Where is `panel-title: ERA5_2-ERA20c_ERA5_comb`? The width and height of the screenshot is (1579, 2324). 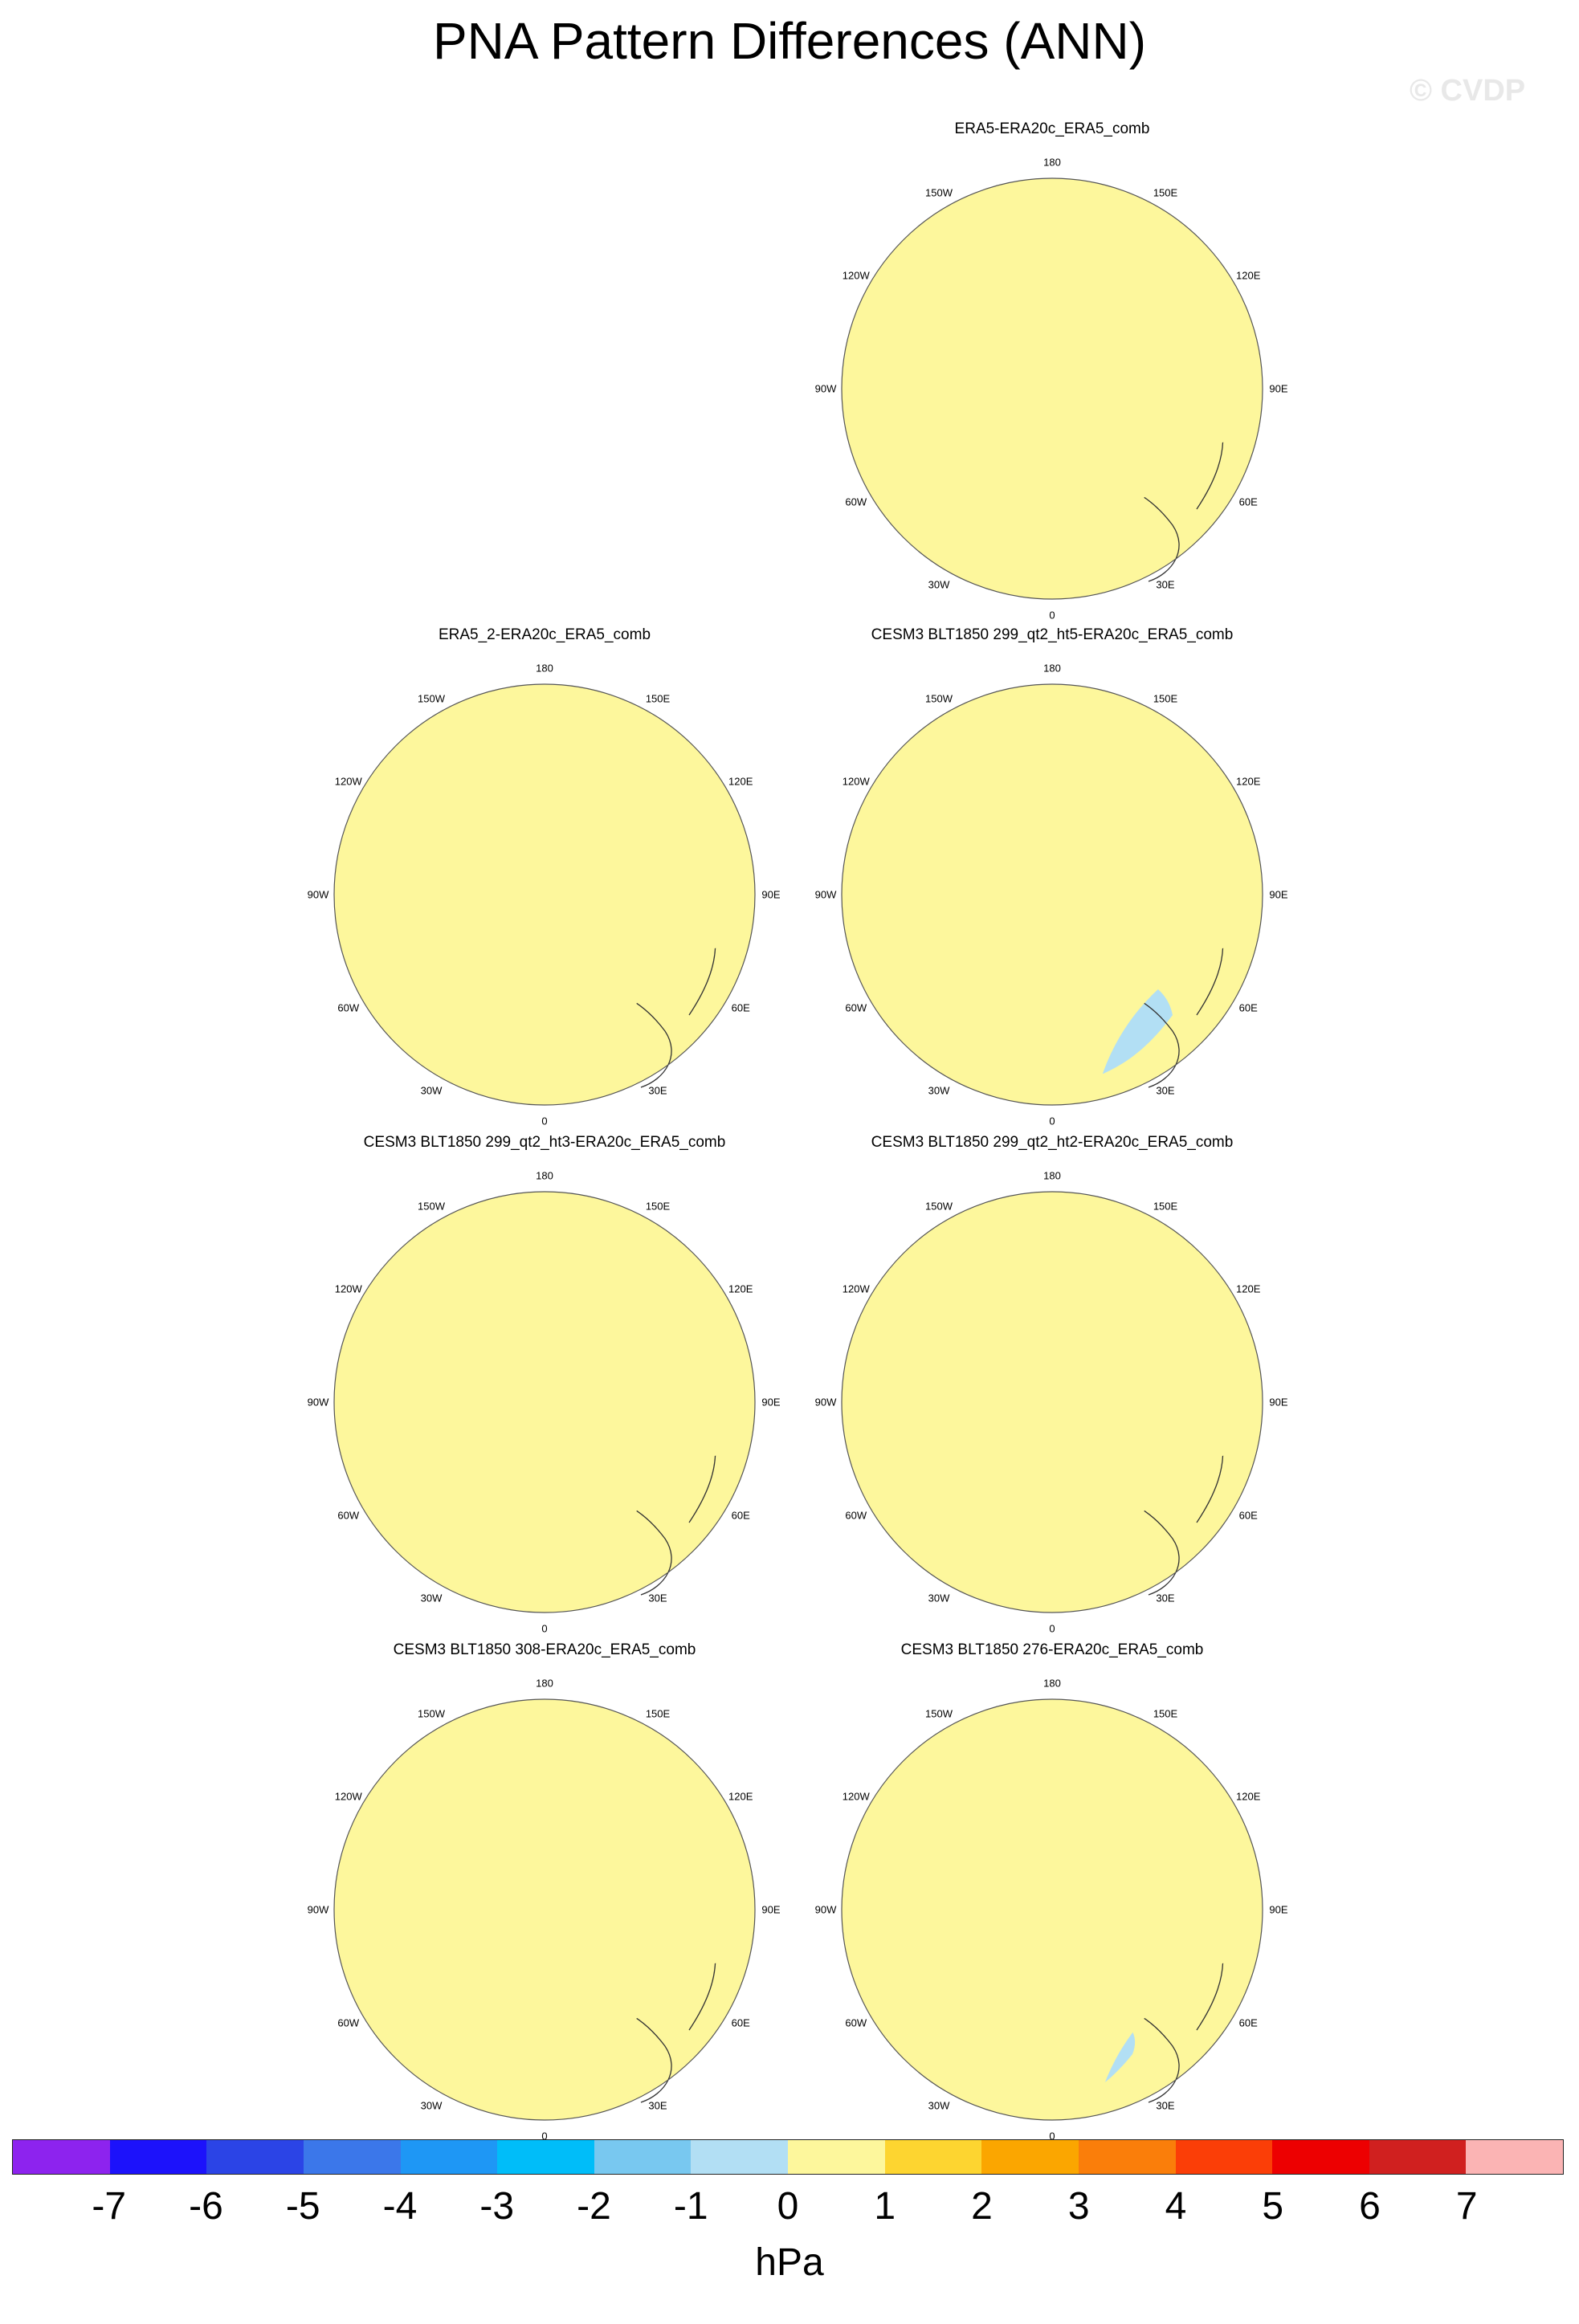 panel-title: ERA5_2-ERA20c_ERA5_comb is located at coordinates (544, 635).